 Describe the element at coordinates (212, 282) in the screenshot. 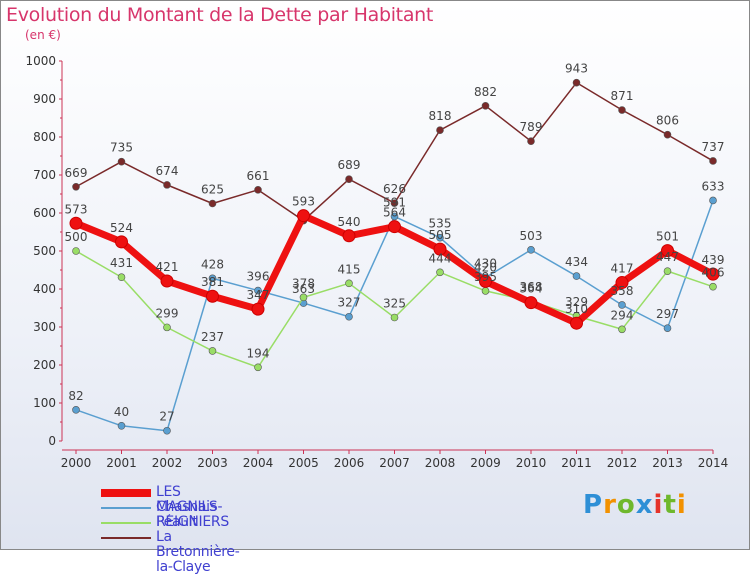

I see `data-label: 381` at that location.